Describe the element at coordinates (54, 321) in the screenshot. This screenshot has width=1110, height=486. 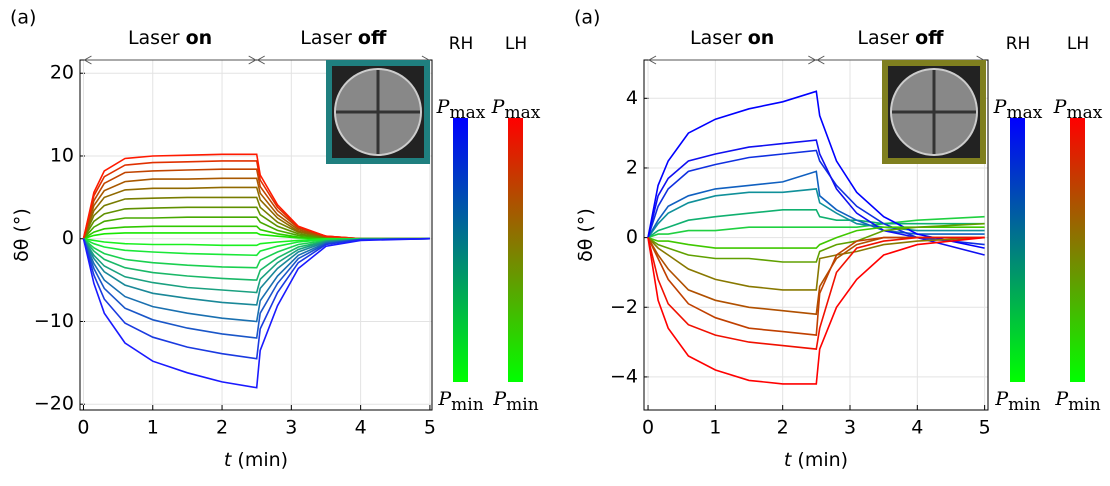
I see `y-tick-label: −10` at that location.